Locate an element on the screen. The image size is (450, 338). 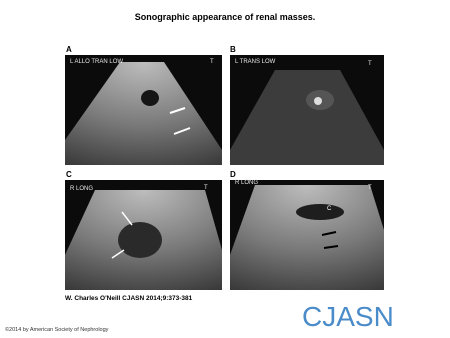
image-annotation: C is located at coordinates (329, 209).